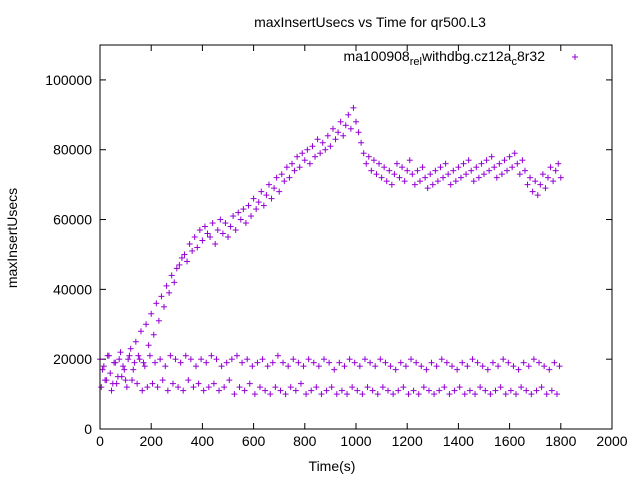 This screenshot has width=640, height=480. What do you see at coordinates (575, 57) in the screenshot?
I see `legend-marker` at bounding box center [575, 57].